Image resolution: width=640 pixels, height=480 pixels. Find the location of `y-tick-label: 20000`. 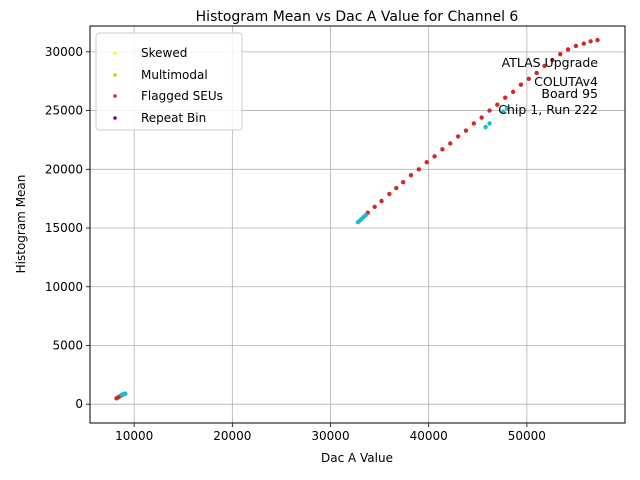

y-tick-label: 20000 is located at coordinates (64, 169).